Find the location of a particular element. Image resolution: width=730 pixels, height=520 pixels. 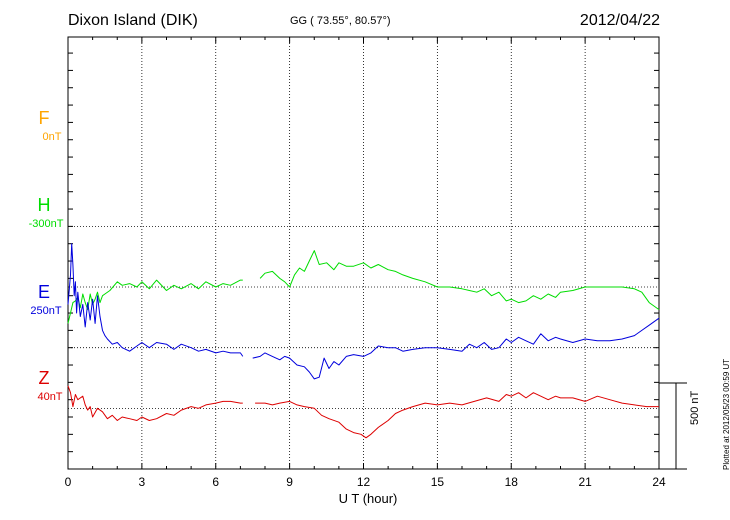

channel-h-offset: -300nT is located at coordinates (46, 224).